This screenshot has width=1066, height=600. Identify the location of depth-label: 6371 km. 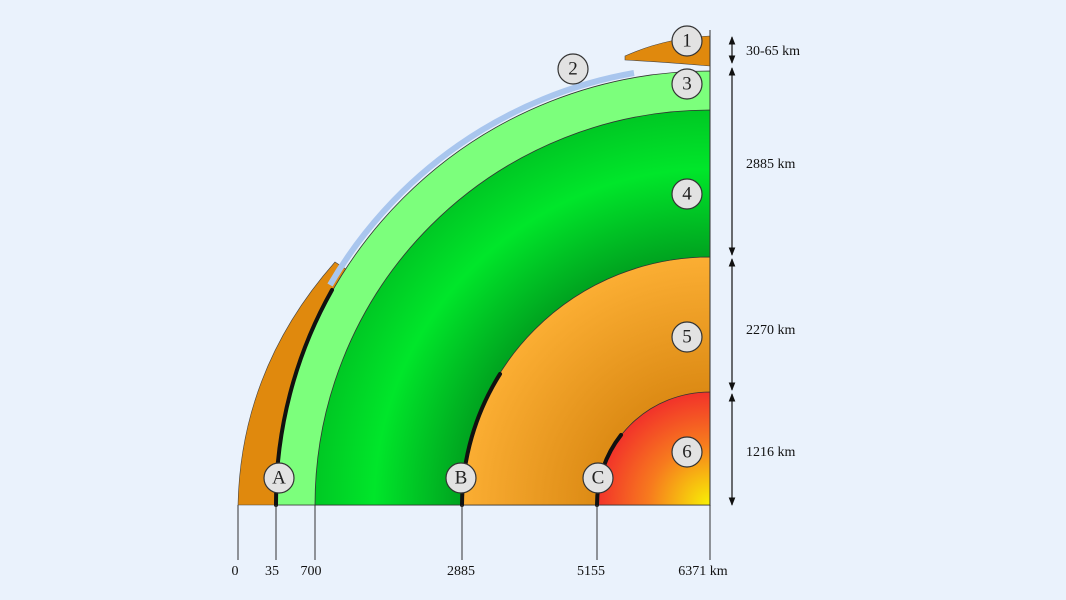
(703, 571).